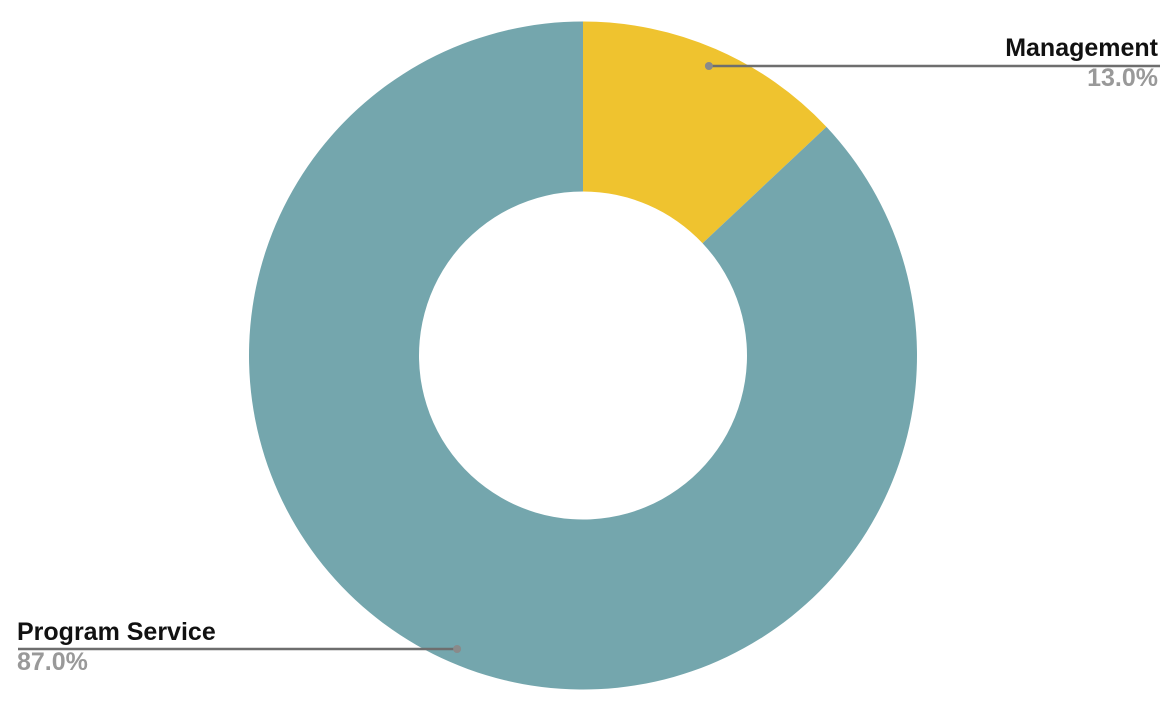 This screenshot has height=708, width=1170. I want to click on callout-management: Management 13.0%, so click(1081, 63).